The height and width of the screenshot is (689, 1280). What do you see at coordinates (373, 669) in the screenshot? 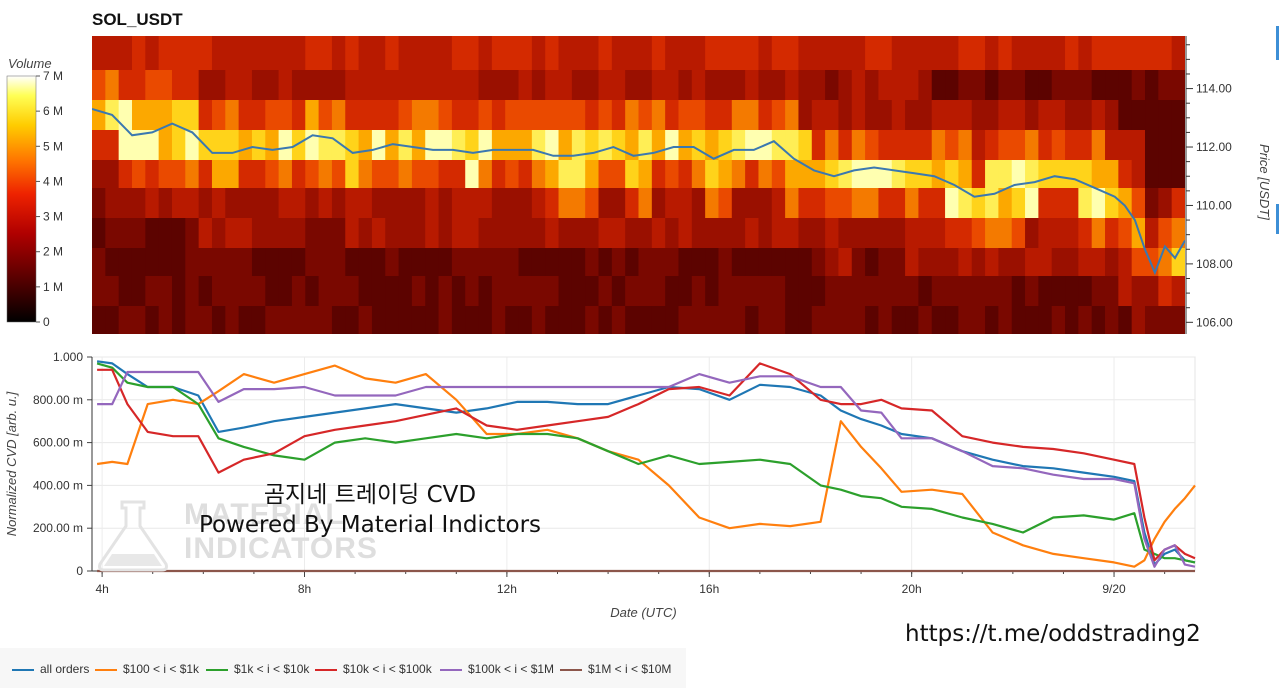
I see `legend-item-10k-100k: $10k < i < $100k` at bounding box center [373, 669].